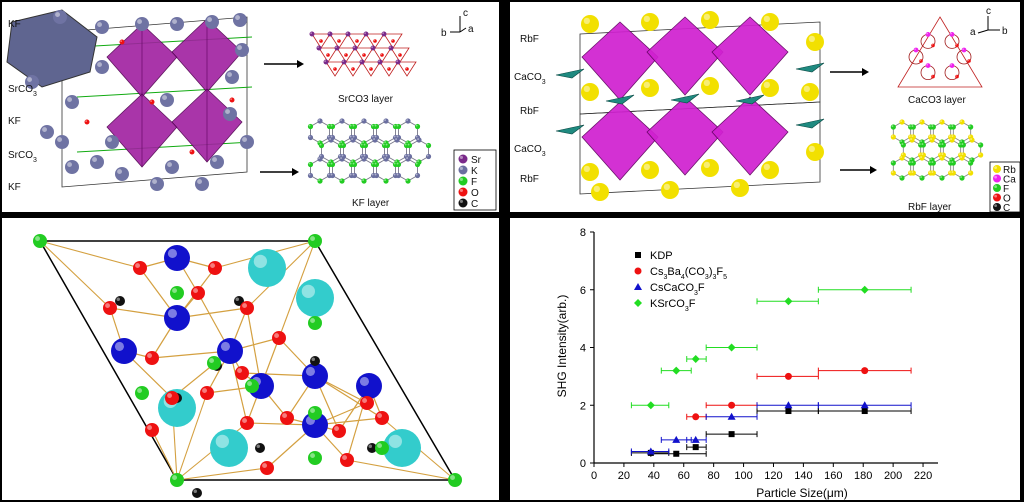  I want to click on legend-label: F, so click(1006, 189).